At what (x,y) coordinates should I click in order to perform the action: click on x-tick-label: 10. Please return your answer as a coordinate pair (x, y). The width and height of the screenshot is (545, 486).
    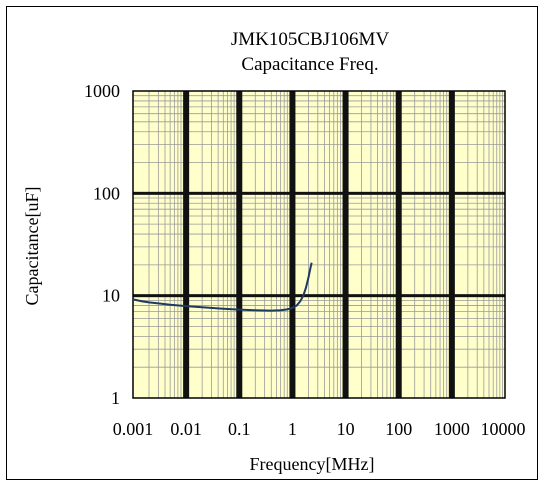
    Looking at the image, I should click on (346, 429).